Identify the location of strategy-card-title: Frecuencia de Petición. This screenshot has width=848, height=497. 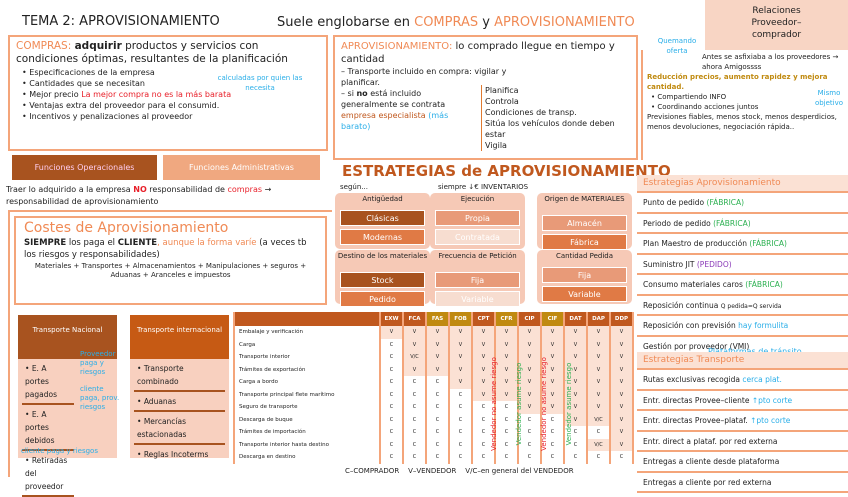
(477, 256).